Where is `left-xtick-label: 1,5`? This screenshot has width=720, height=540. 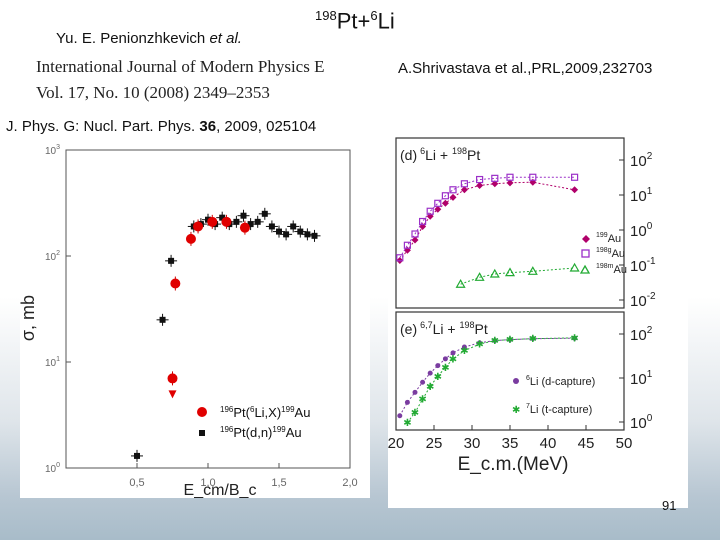 left-xtick-label: 1,5 is located at coordinates (278, 483).